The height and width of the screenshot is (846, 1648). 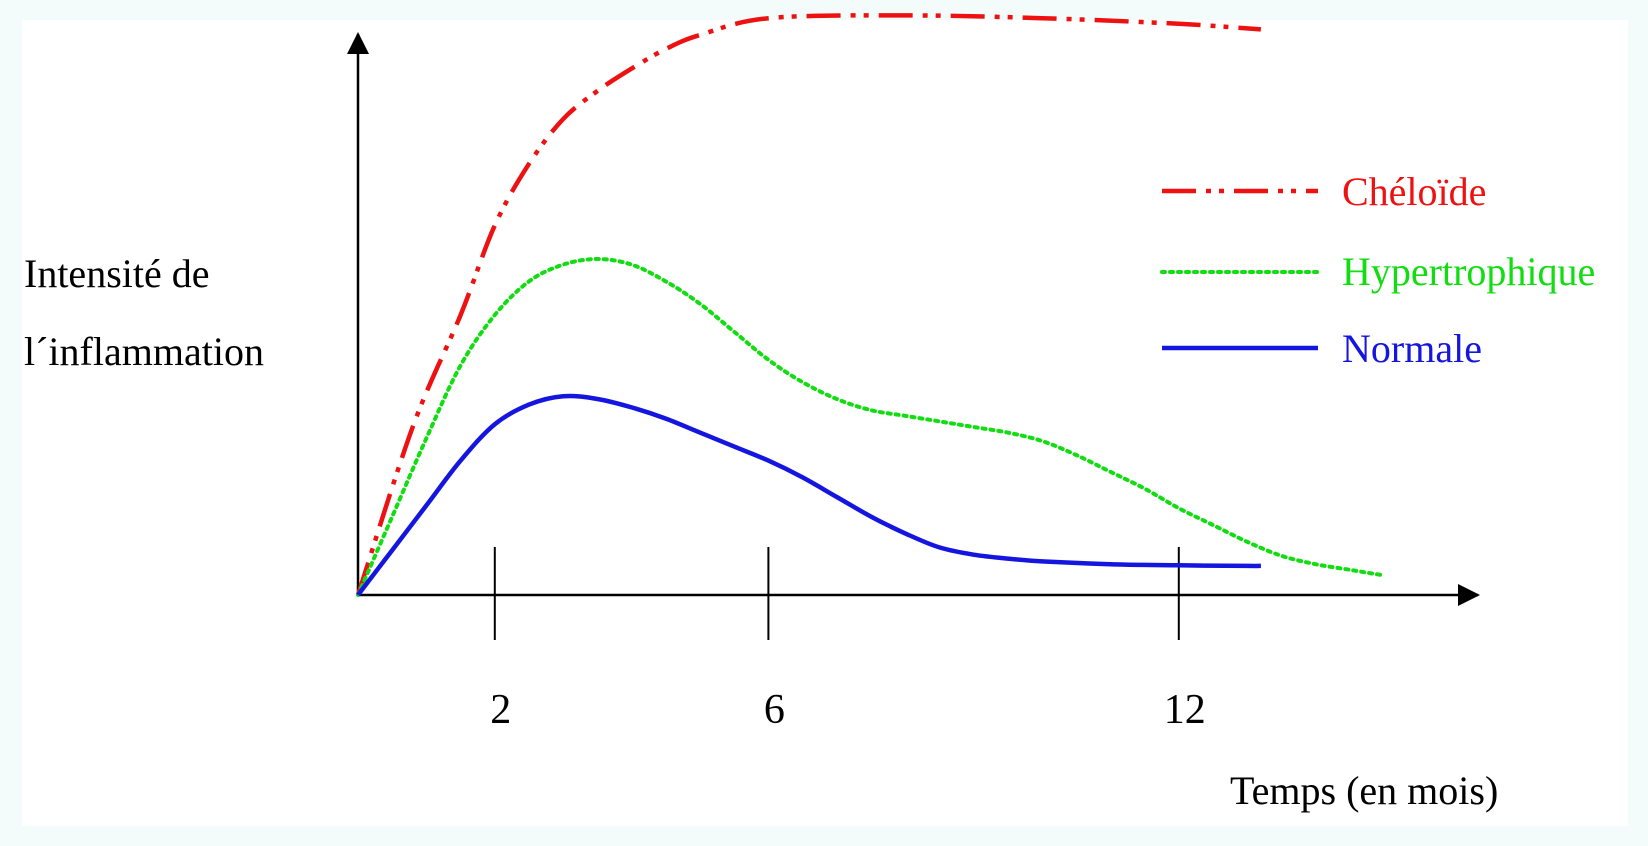 I want to click on x-ticks: 2 6 12, so click(x=848, y=640).